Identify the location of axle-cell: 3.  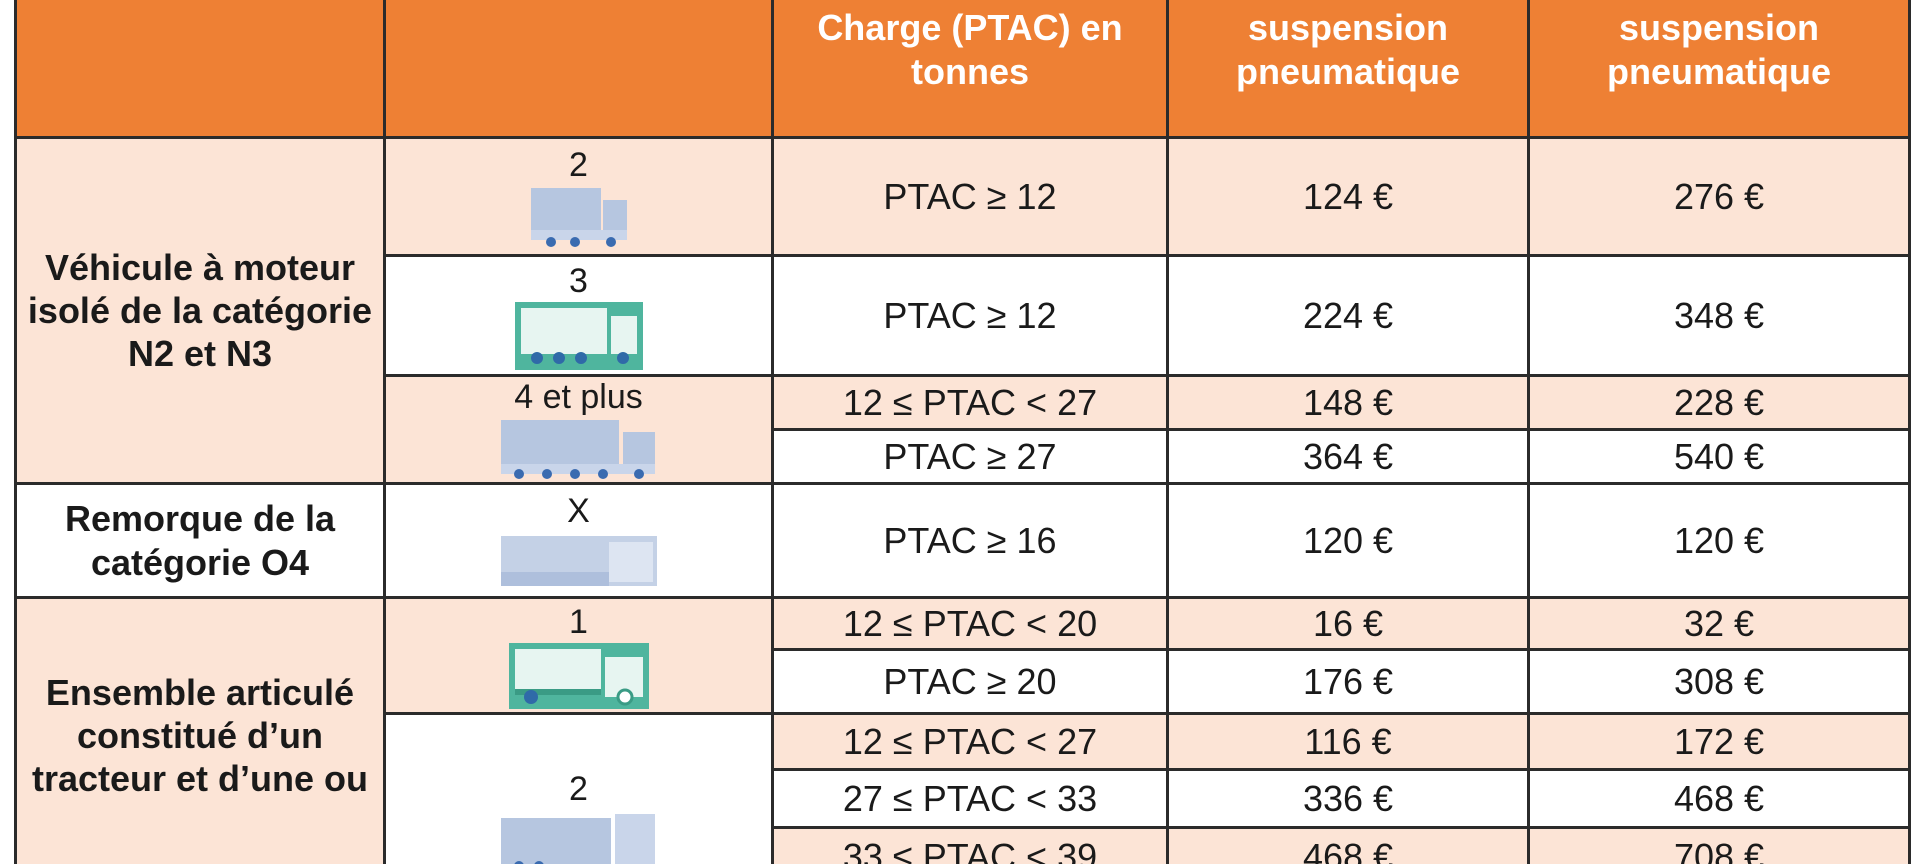
(578, 315).